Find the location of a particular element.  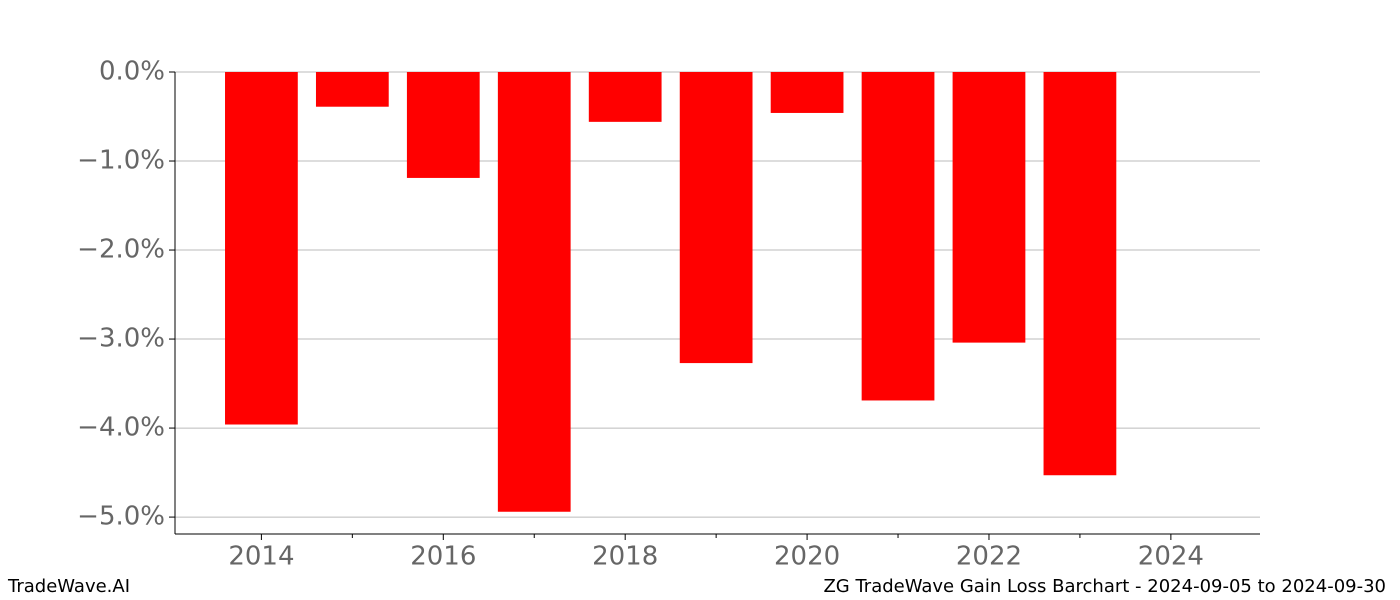

y-tick-label: −1.0% is located at coordinates (121, 161).